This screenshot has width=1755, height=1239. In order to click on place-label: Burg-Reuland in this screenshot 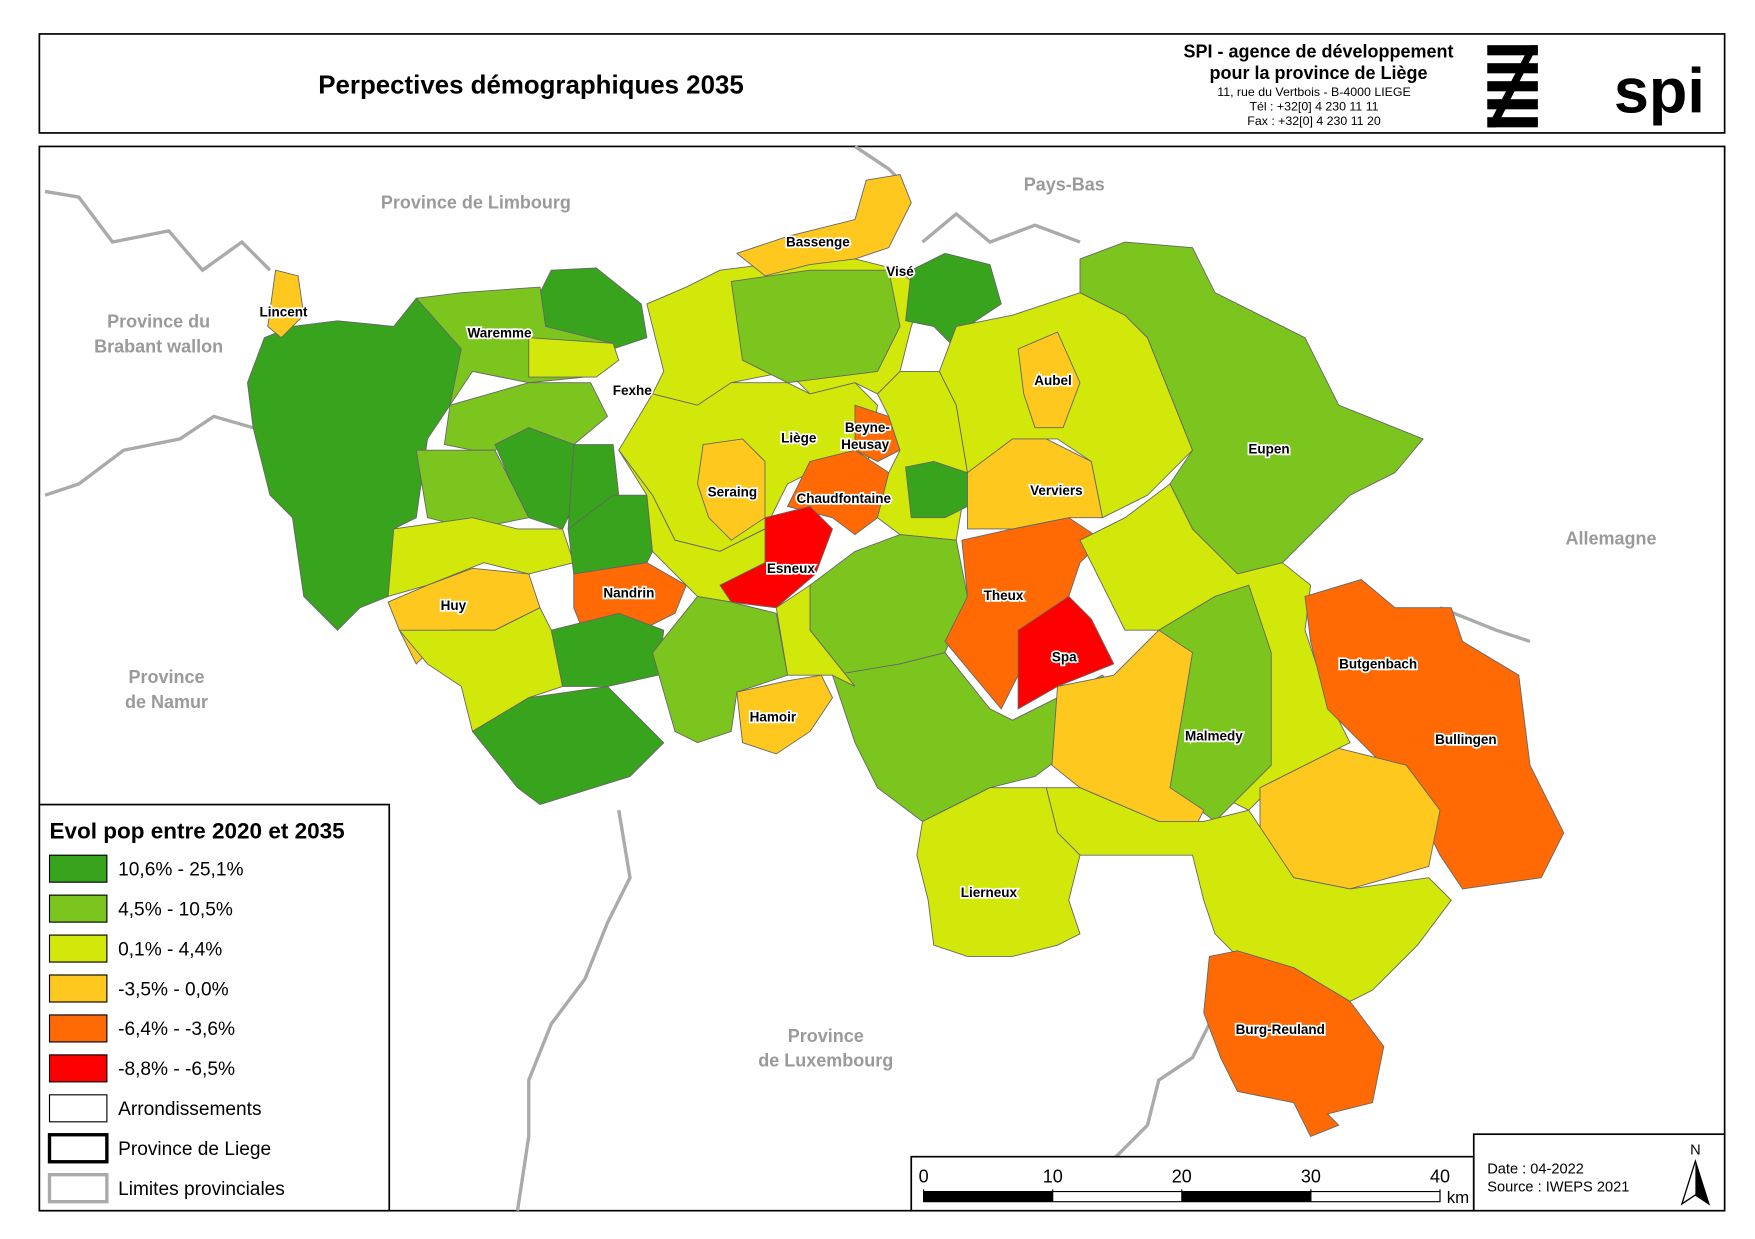, I will do `click(1280, 1029)`.